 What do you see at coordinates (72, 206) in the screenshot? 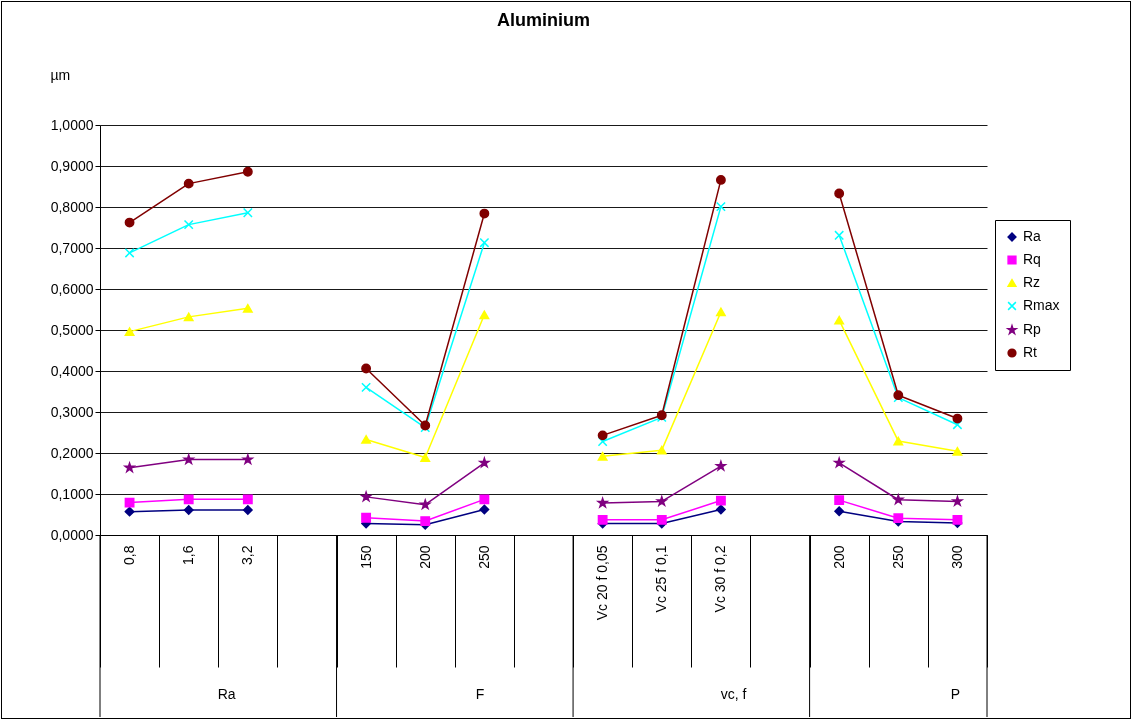
I see `y-tick-label: 0,8000` at bounding box center [72, 206].